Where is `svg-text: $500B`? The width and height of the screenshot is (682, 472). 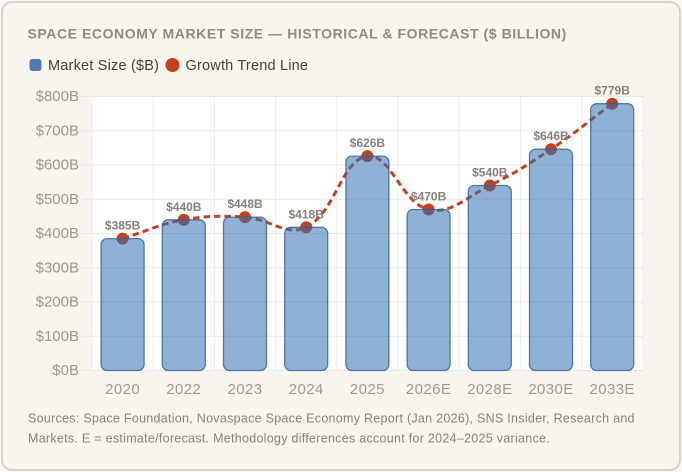
svg-text: $500B is located at coordinates (57, 199).